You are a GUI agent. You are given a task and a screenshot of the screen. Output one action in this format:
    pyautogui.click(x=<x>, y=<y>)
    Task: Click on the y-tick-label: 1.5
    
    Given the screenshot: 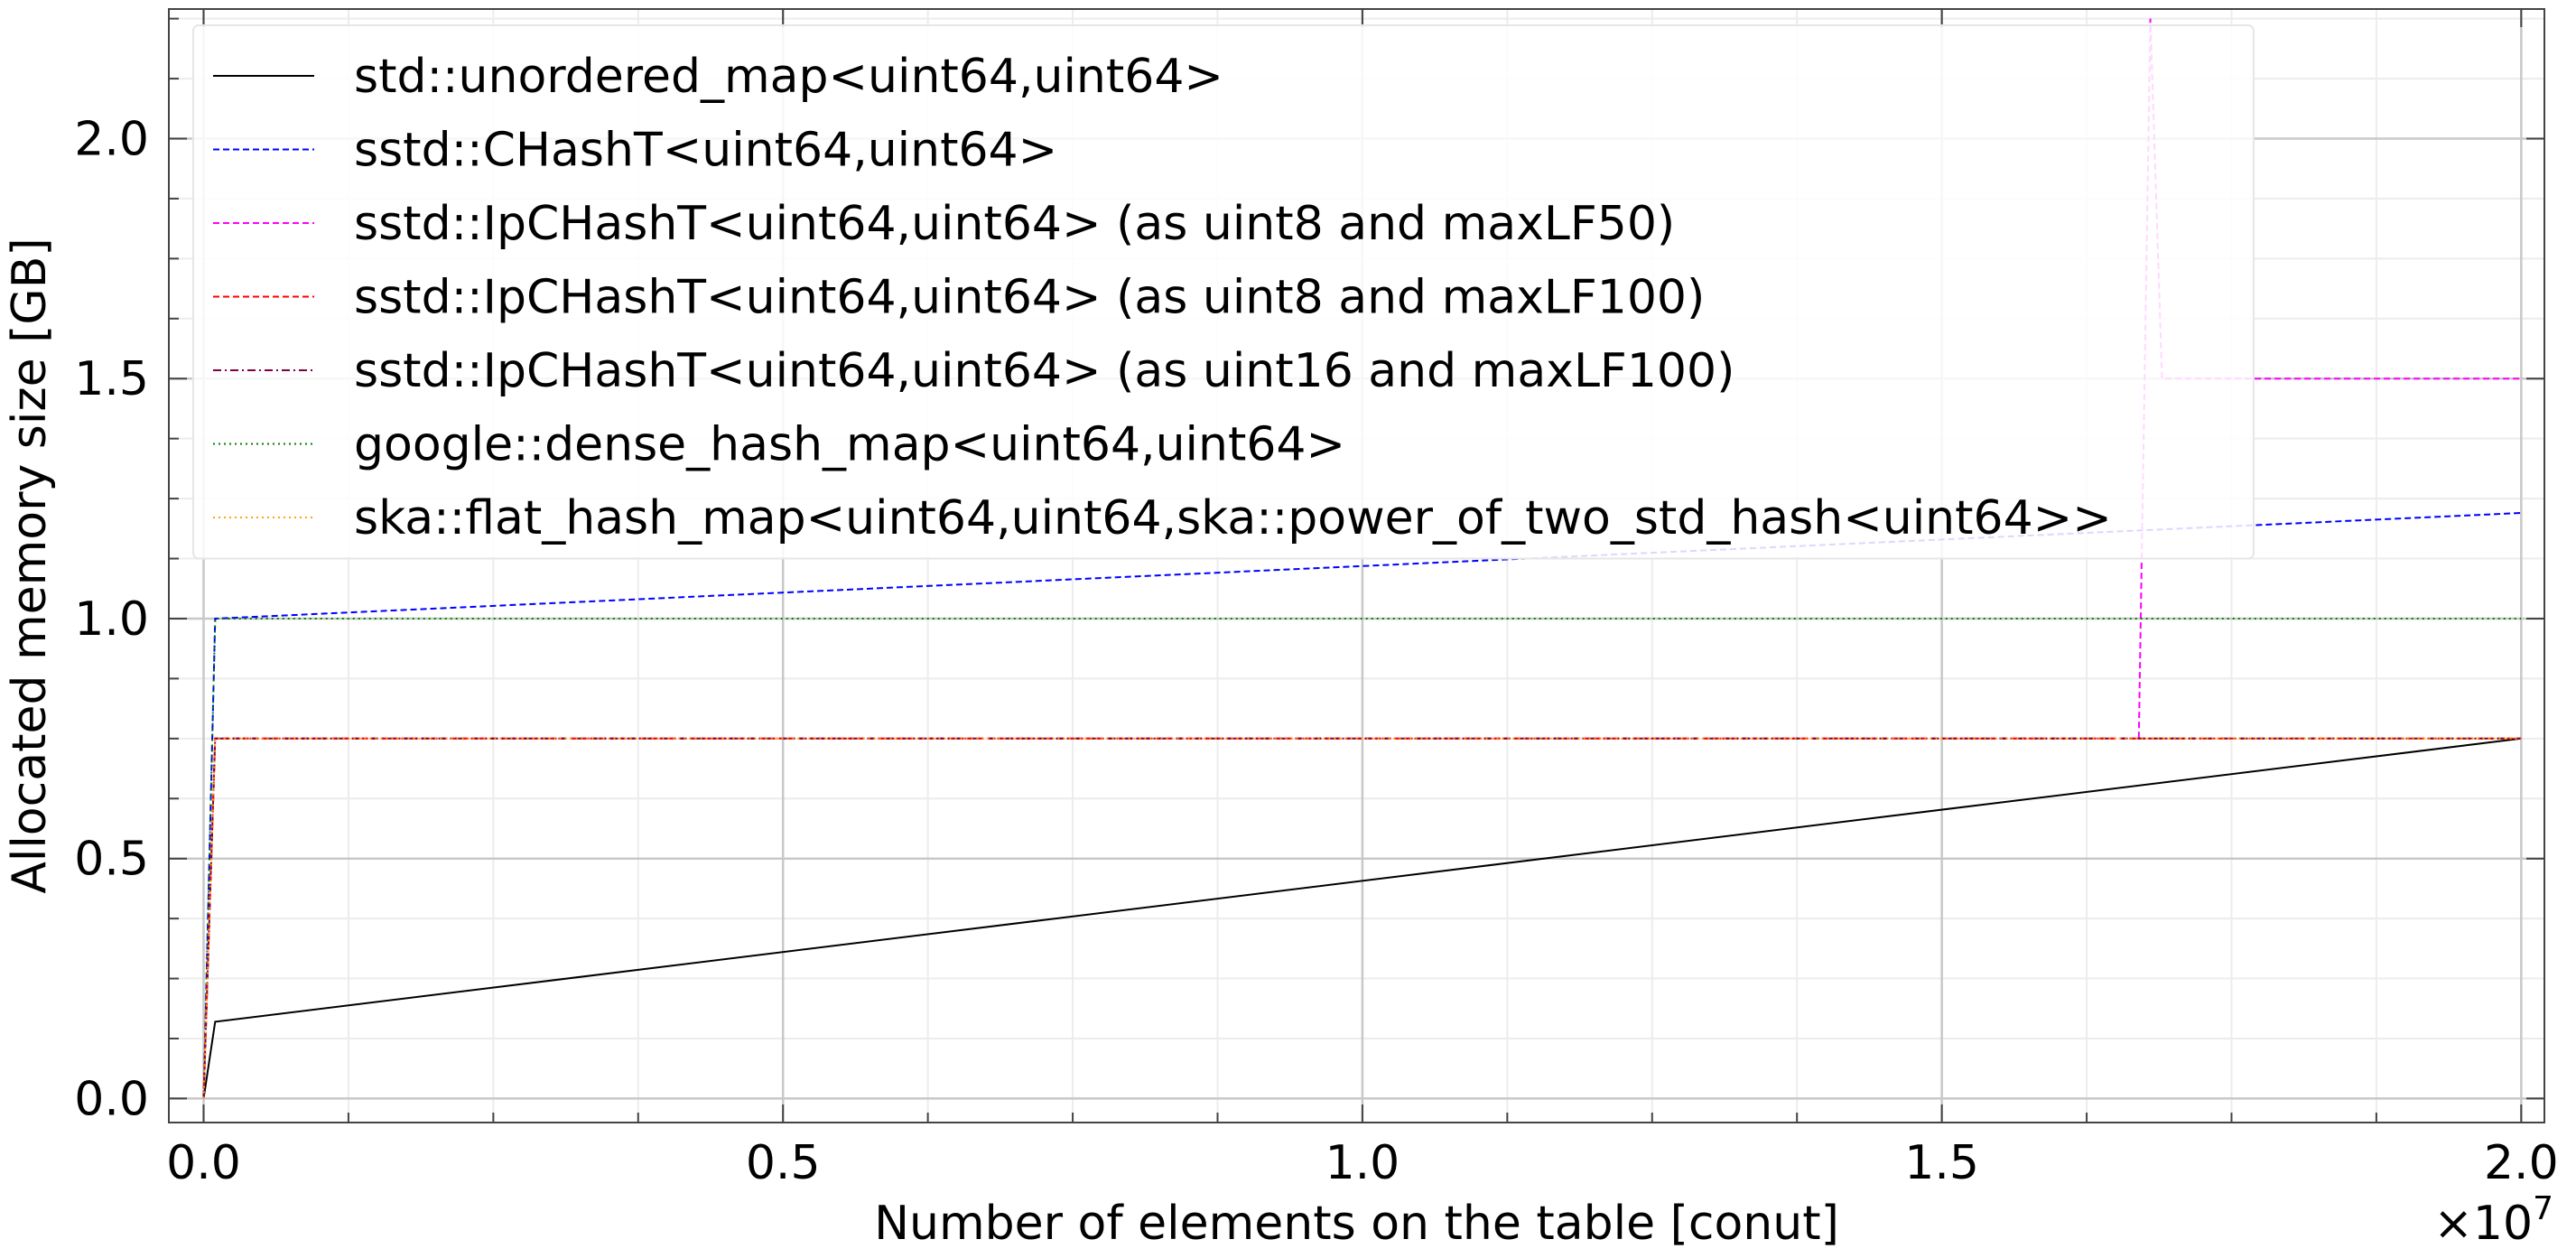 What is the action you would take?
    pyautogui.click(x=111, y=379)
    